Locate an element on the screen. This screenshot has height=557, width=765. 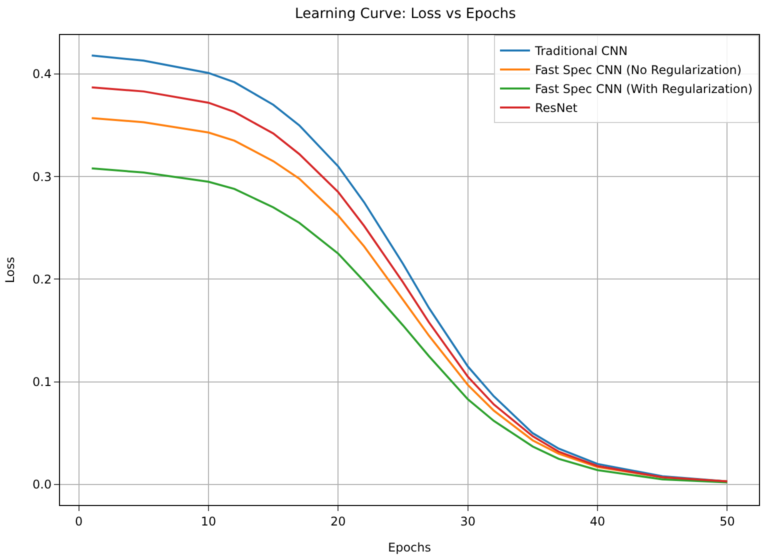
y-tick-label: 0.4 is located at coordinates (42, 74).